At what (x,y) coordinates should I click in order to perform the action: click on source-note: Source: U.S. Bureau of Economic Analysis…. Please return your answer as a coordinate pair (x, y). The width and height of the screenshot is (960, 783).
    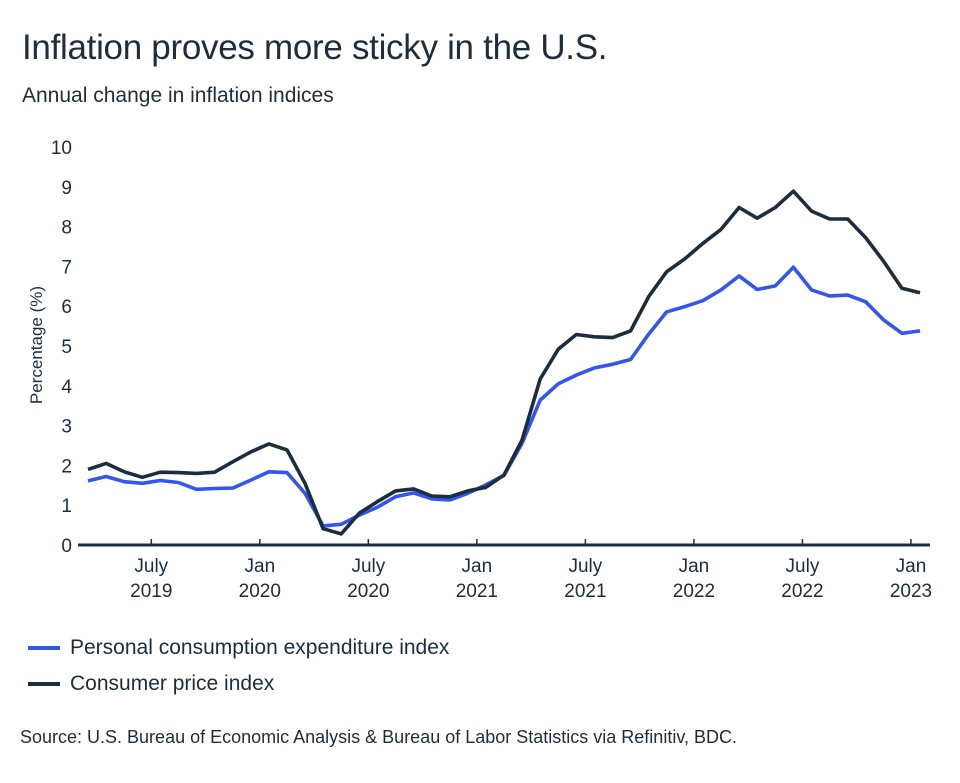
    Looking at the image, I should click on (378, 737).